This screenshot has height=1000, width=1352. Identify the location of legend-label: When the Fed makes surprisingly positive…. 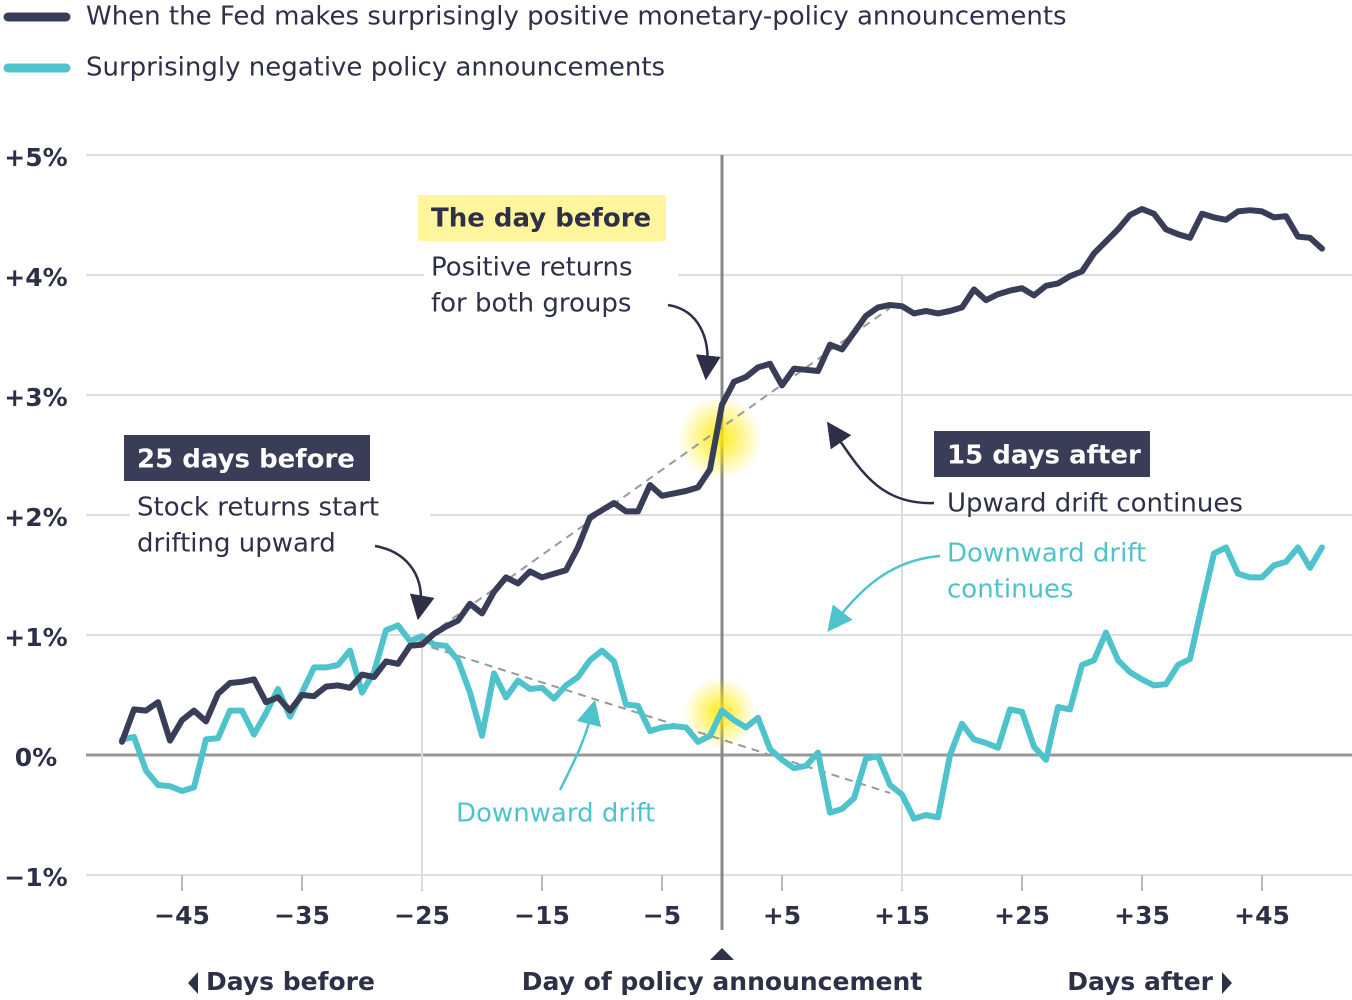
(576, 17).